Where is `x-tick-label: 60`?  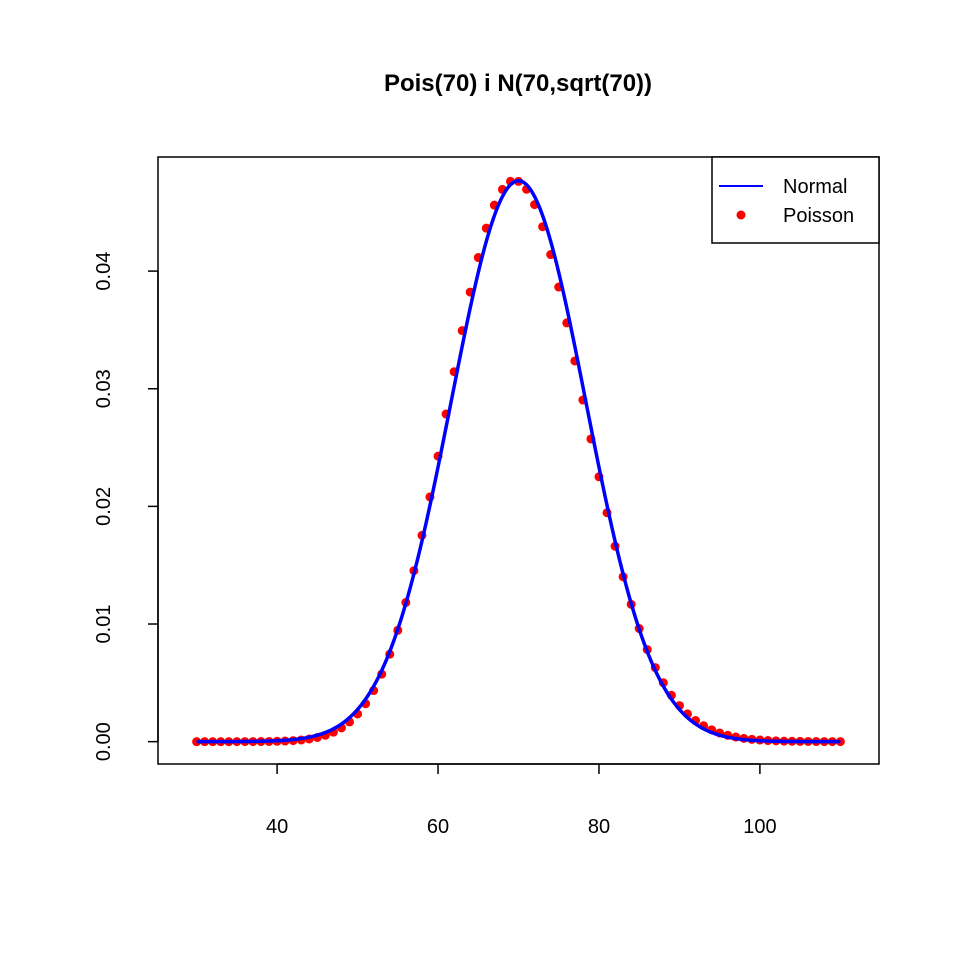
x-tick-label: 60 is located at coordinates (438, 827).